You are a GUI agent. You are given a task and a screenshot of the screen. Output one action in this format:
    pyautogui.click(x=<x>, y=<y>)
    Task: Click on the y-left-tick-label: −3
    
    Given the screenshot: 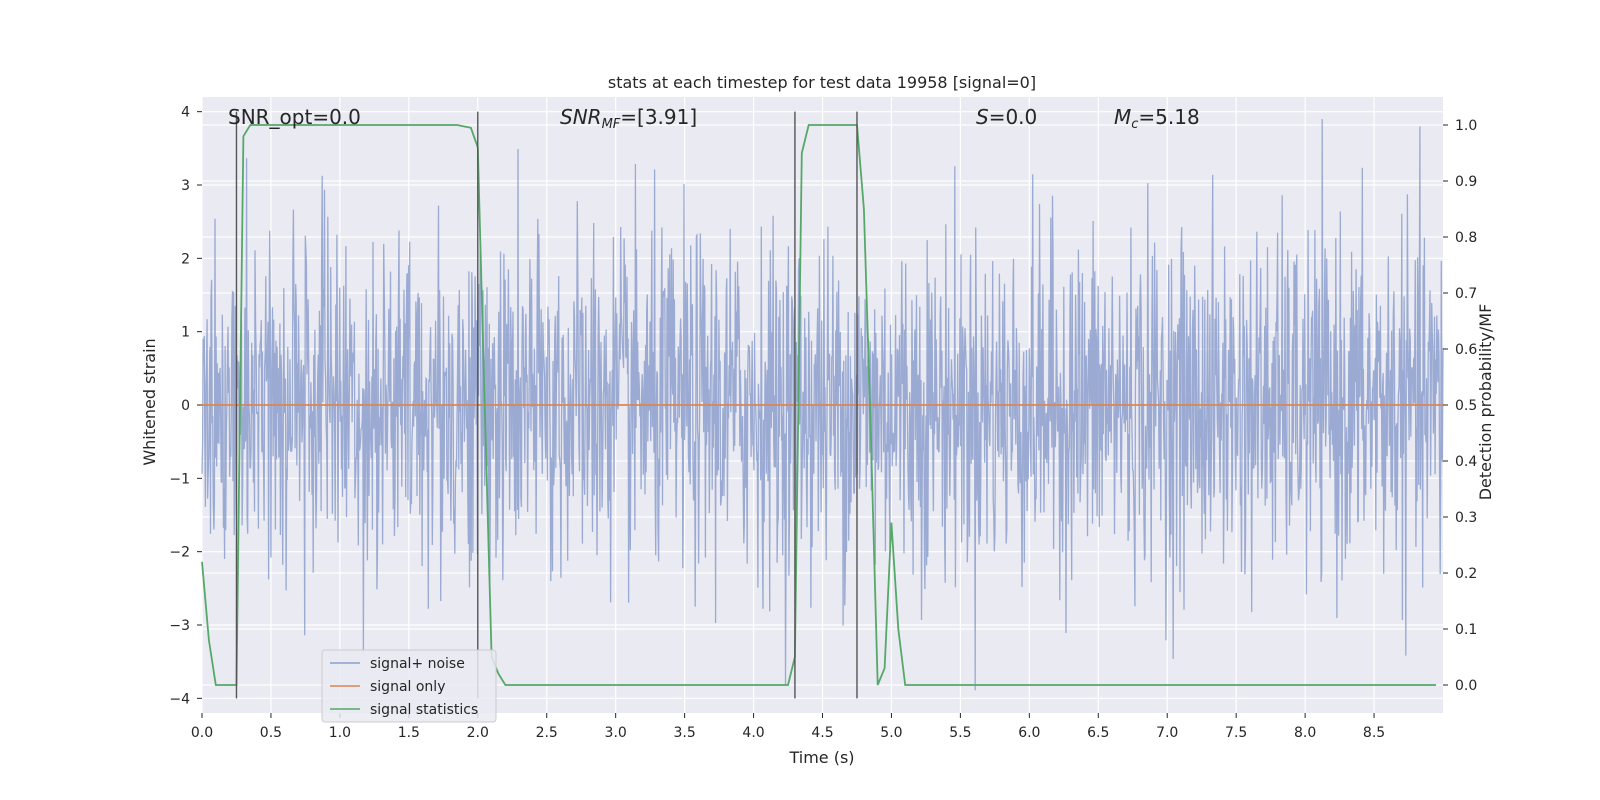 What is the action you would take?
    pyautogui.click(x=179, y=626)
    